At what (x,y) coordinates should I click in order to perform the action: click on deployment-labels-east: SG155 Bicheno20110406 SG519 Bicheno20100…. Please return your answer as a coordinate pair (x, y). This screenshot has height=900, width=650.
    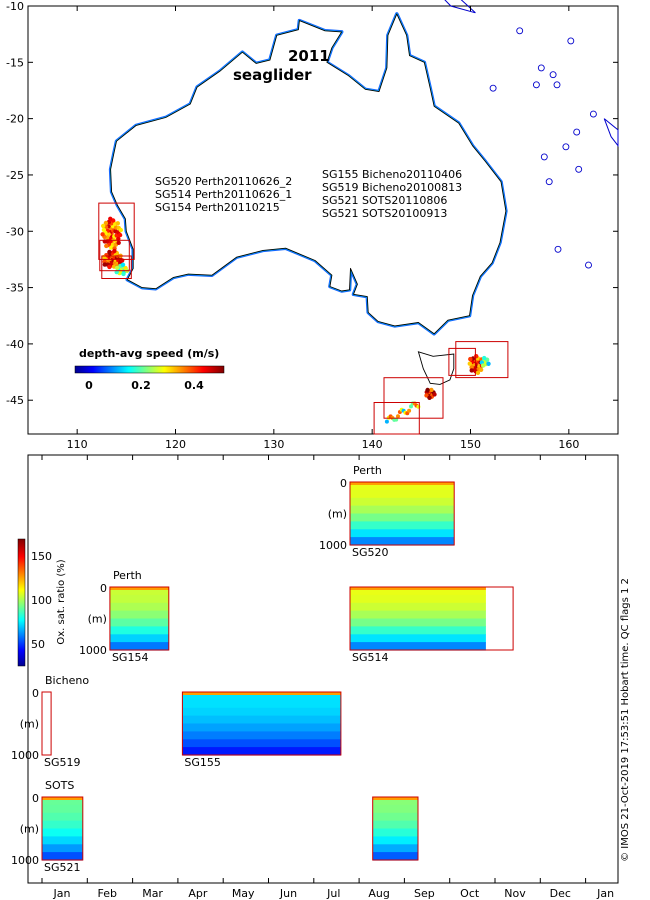
    Looking at the image, I should click on (392, 194).